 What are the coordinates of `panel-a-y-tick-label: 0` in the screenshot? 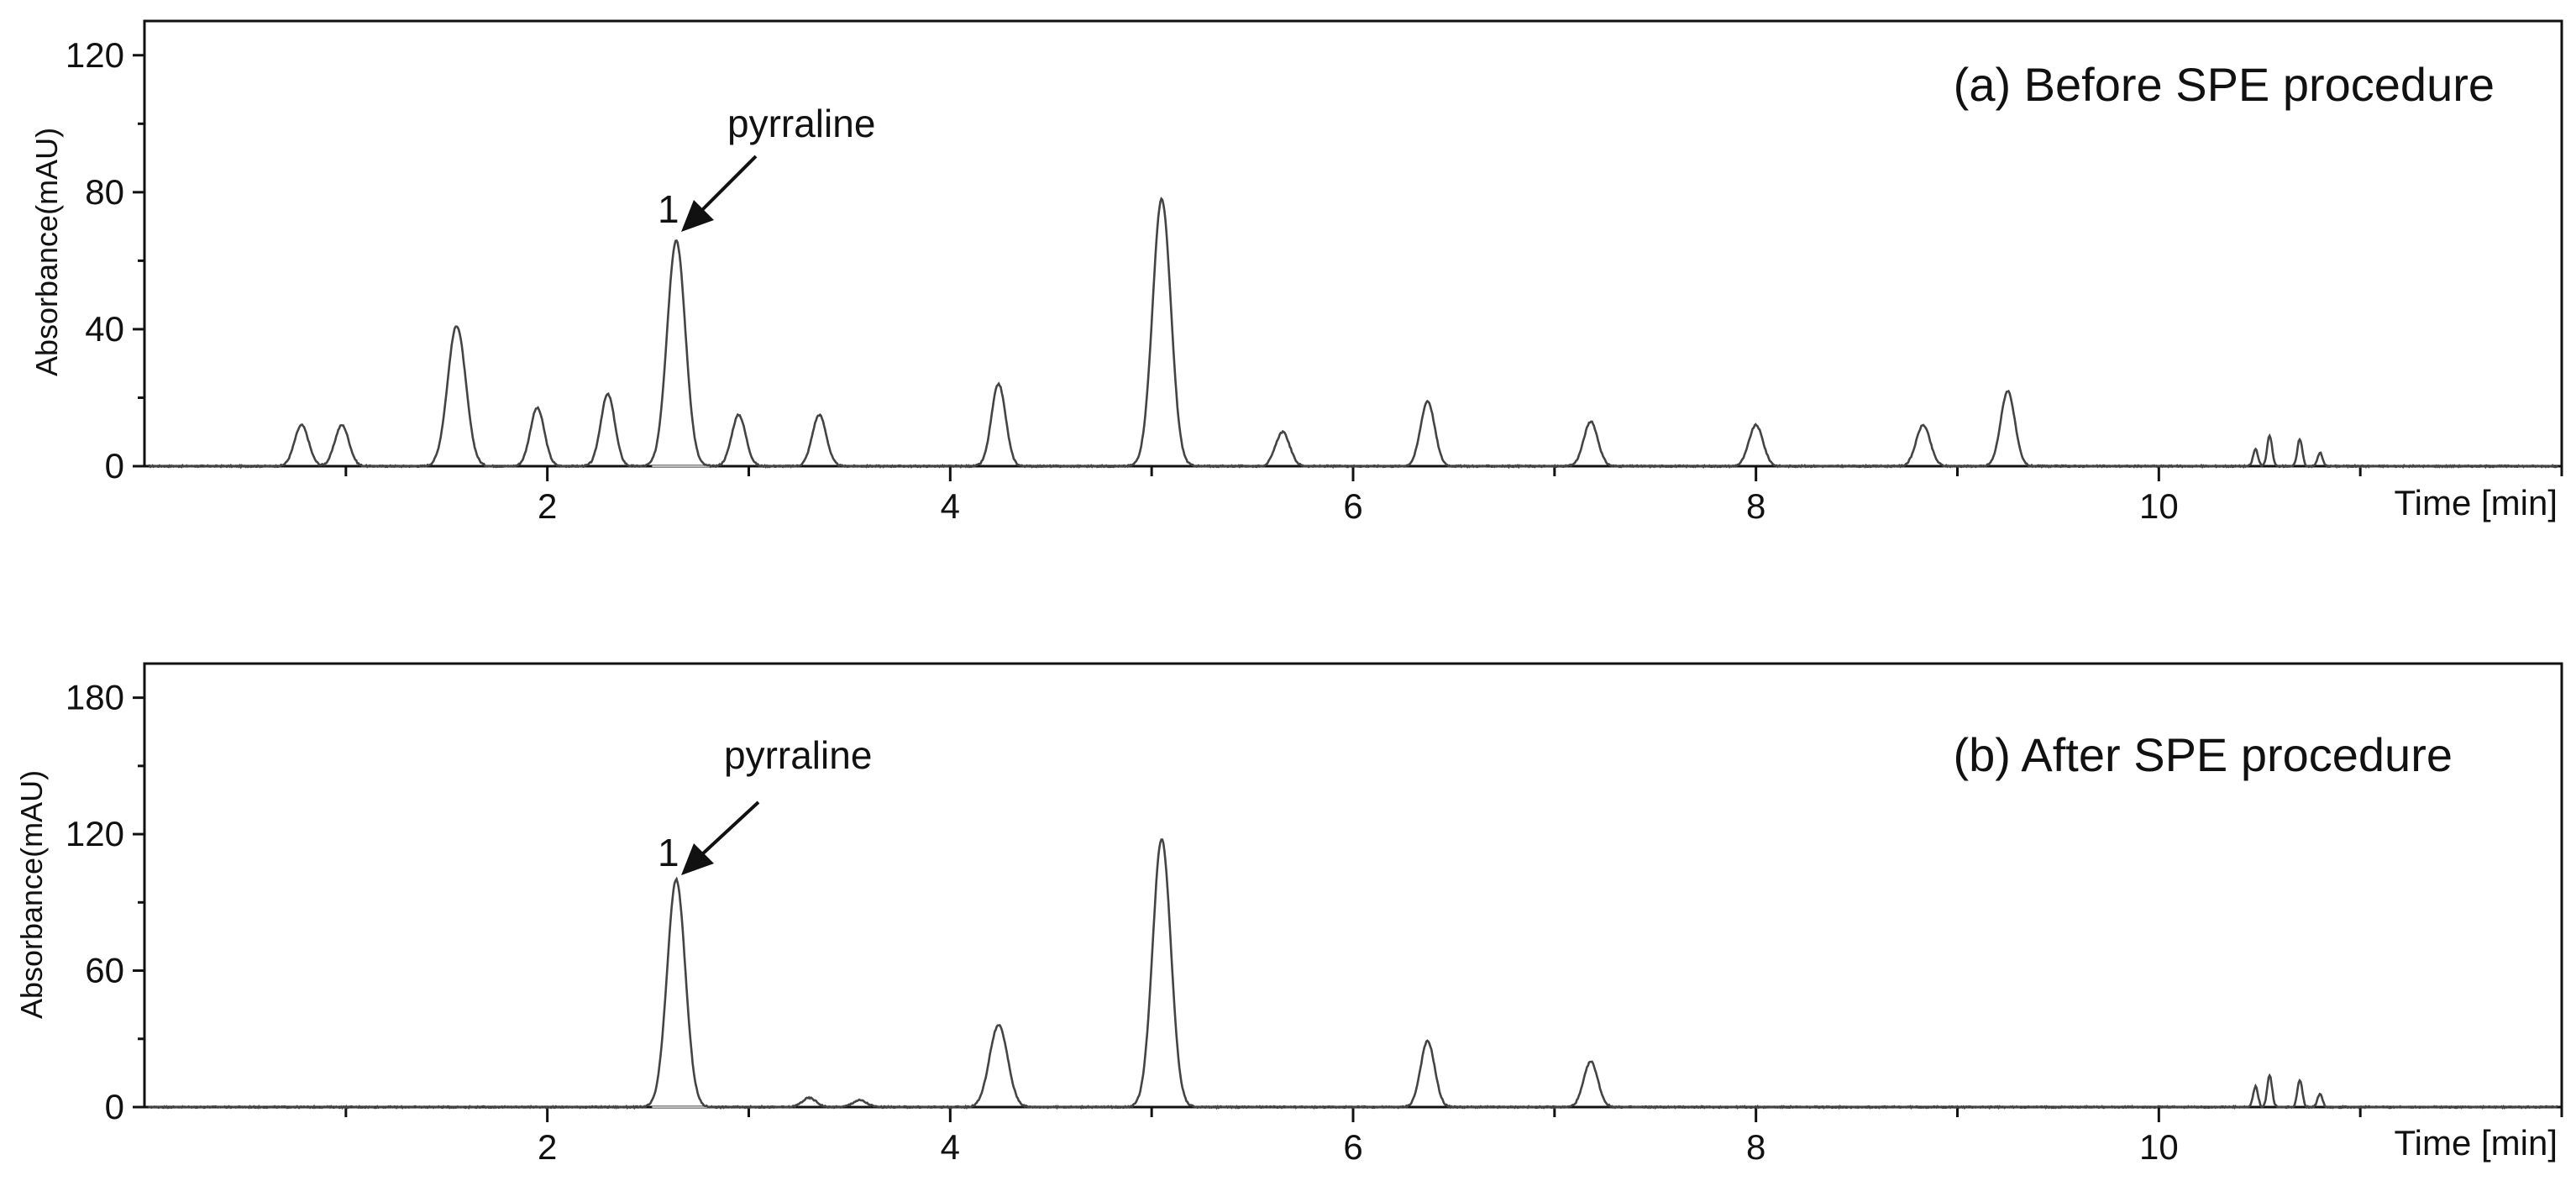 It's located at (114, 466).